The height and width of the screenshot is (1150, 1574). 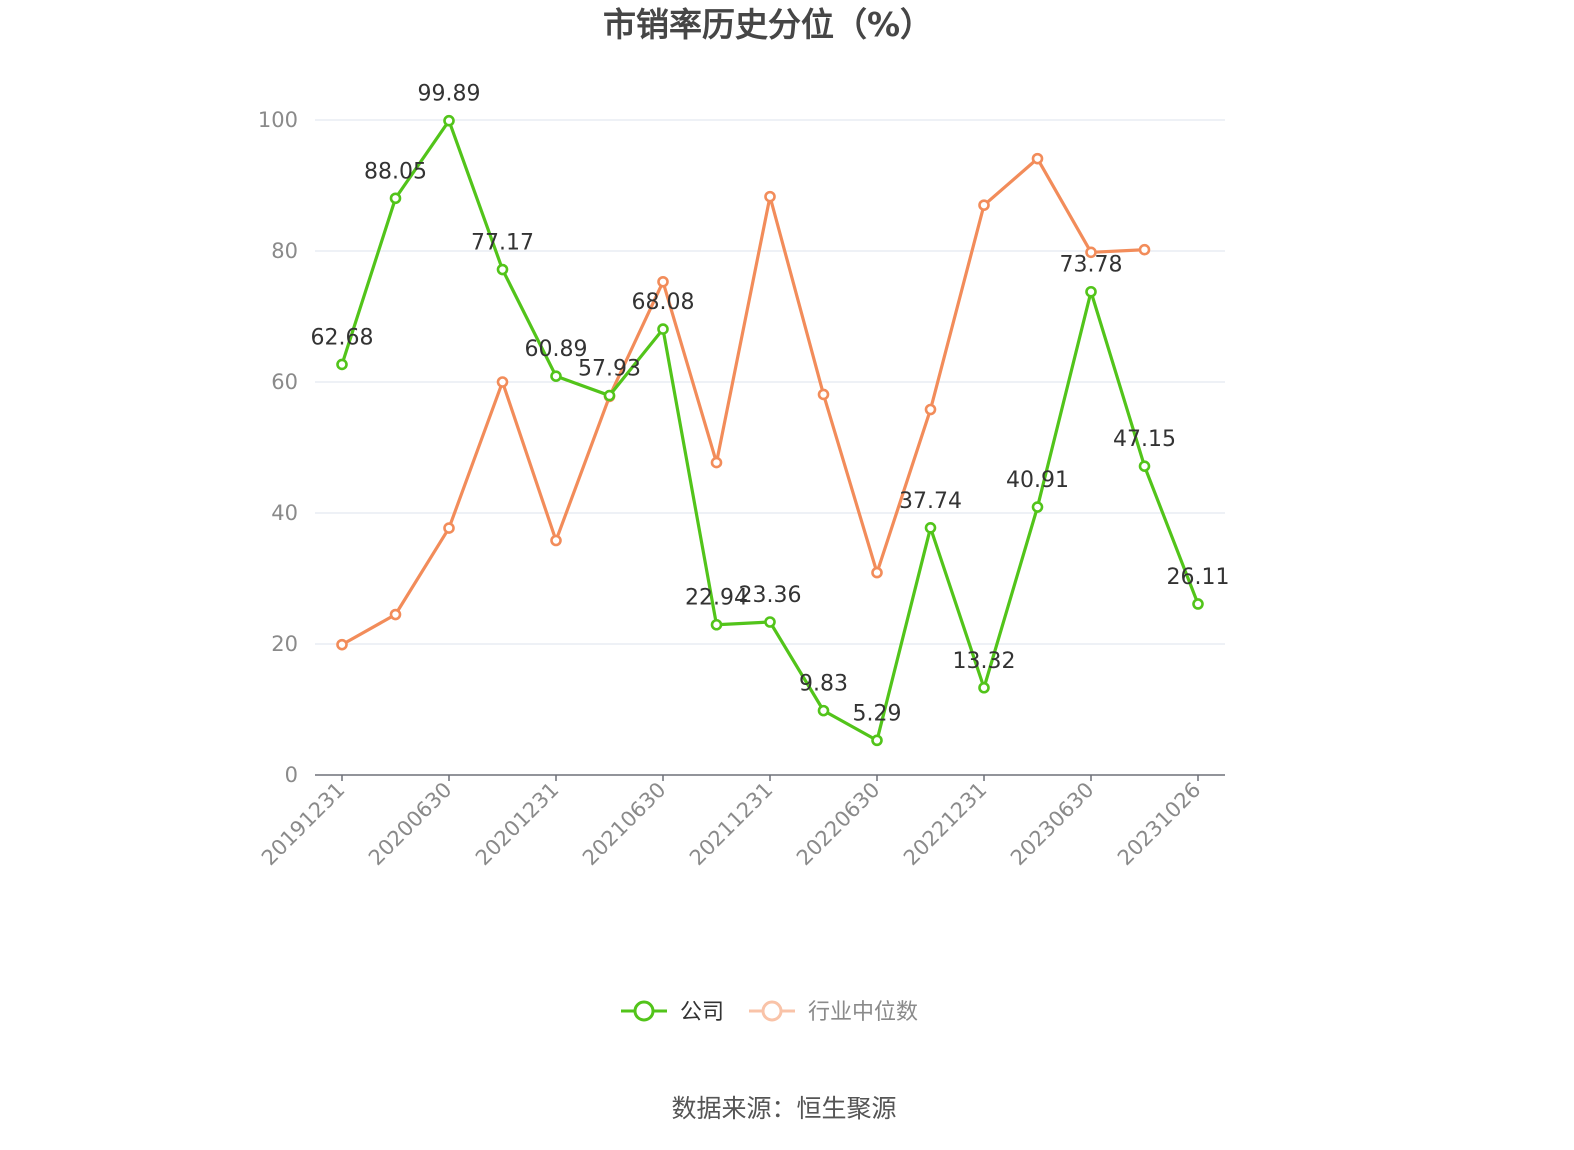 What do you see at coordinates (1052, 824) in the screenshot?
I see `x-tick-label: 20230630` at bounding box center [1052, 824].